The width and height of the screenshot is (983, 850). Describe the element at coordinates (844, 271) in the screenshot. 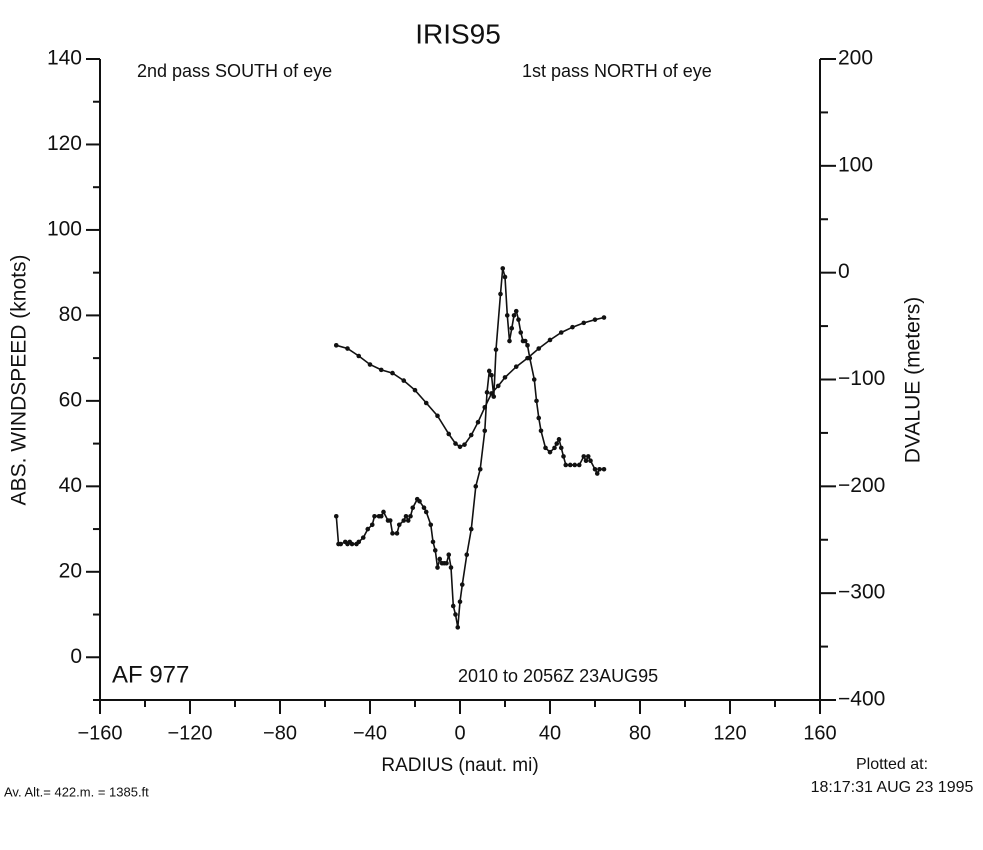

I see `y2-tick-label: 0` at that location.